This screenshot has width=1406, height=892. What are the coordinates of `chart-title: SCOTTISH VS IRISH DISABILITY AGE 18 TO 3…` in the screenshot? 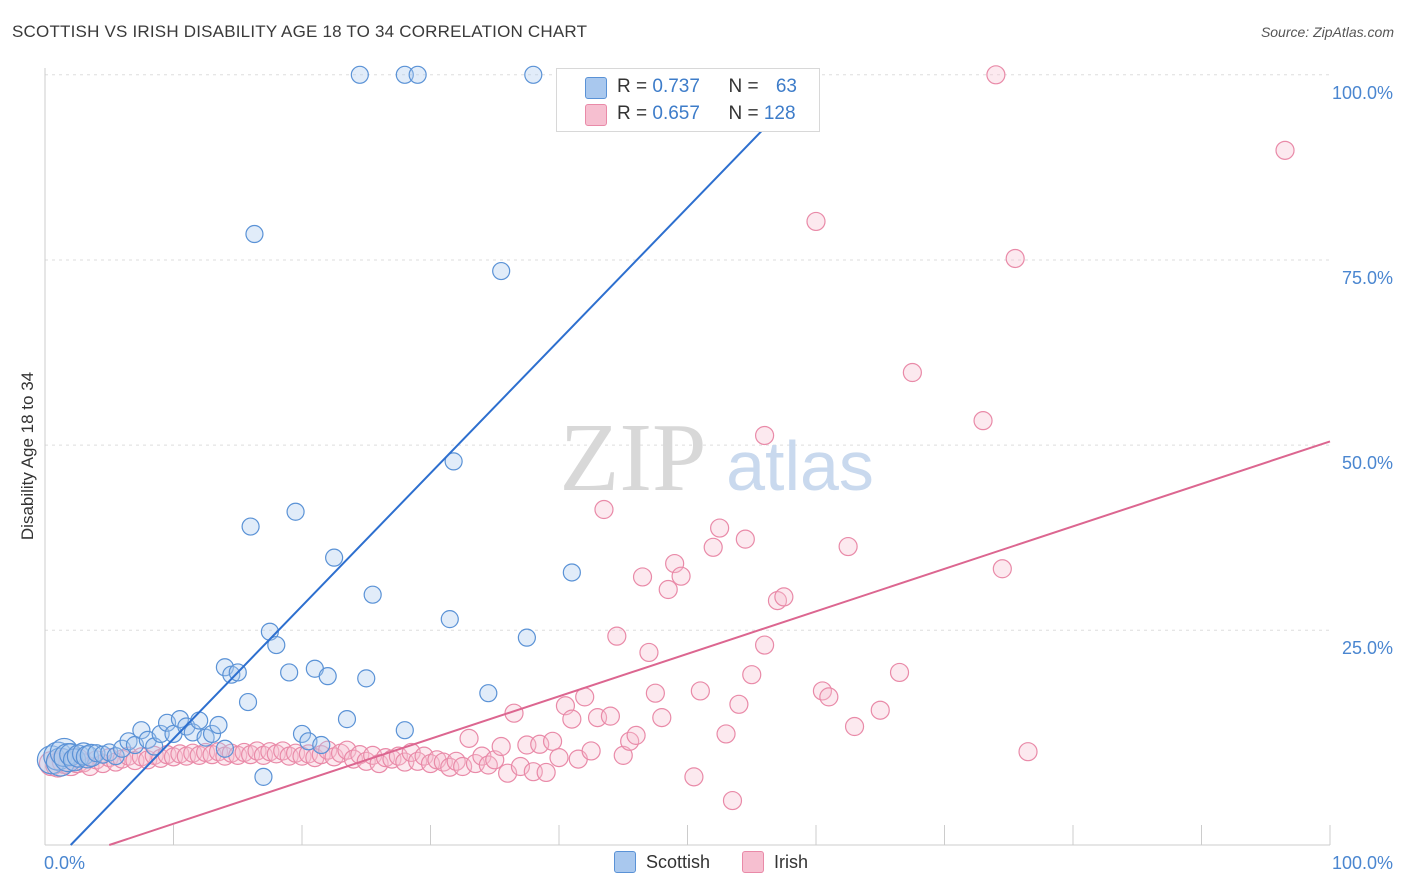 It's located at (300, 31).